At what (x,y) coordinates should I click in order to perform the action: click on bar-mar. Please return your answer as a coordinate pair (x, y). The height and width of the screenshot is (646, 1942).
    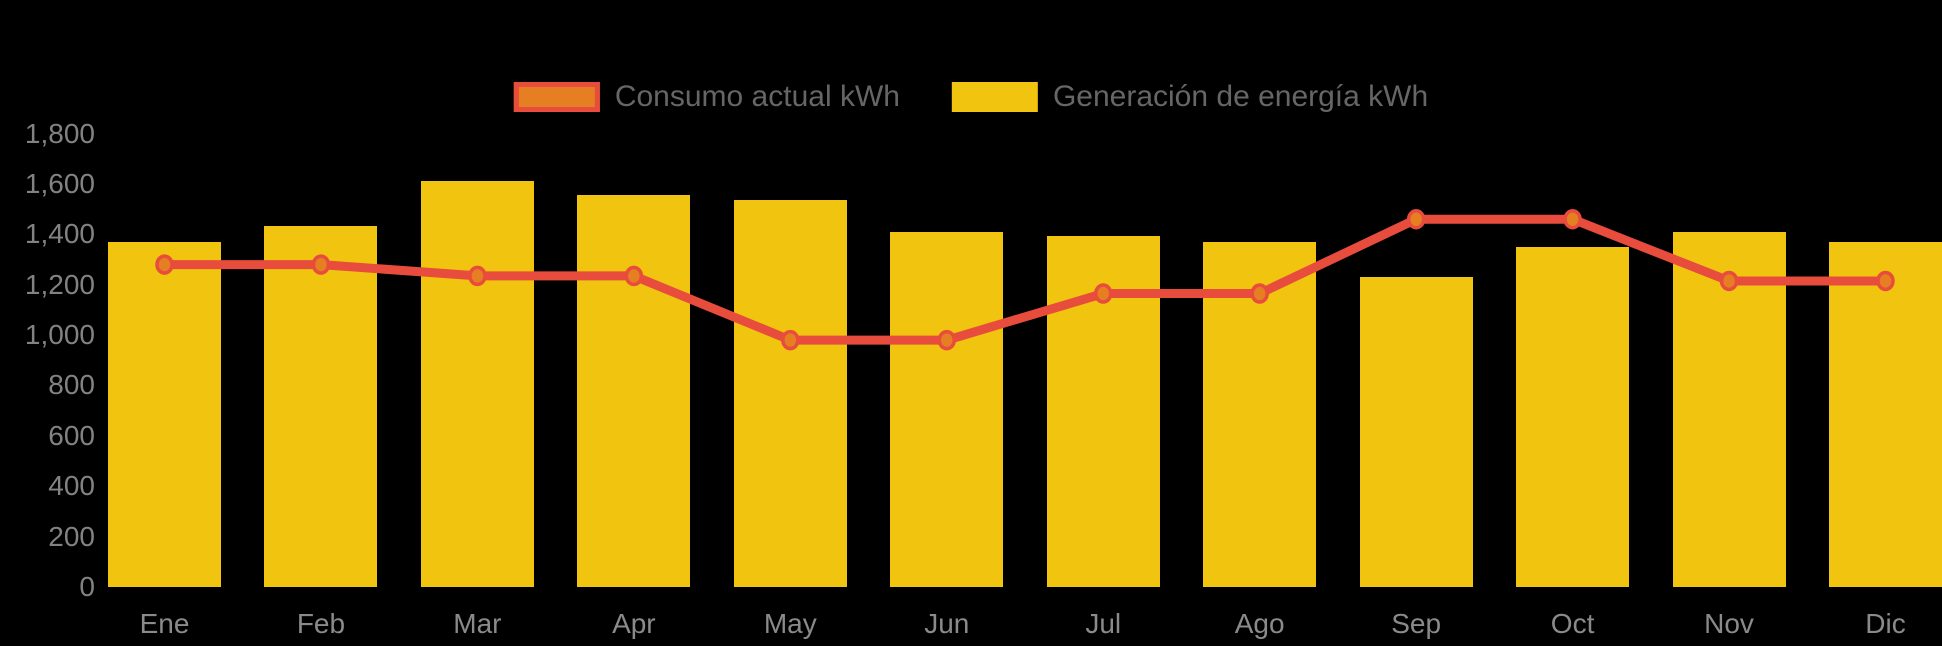
    Looking at the image, I should click on (477, 384).